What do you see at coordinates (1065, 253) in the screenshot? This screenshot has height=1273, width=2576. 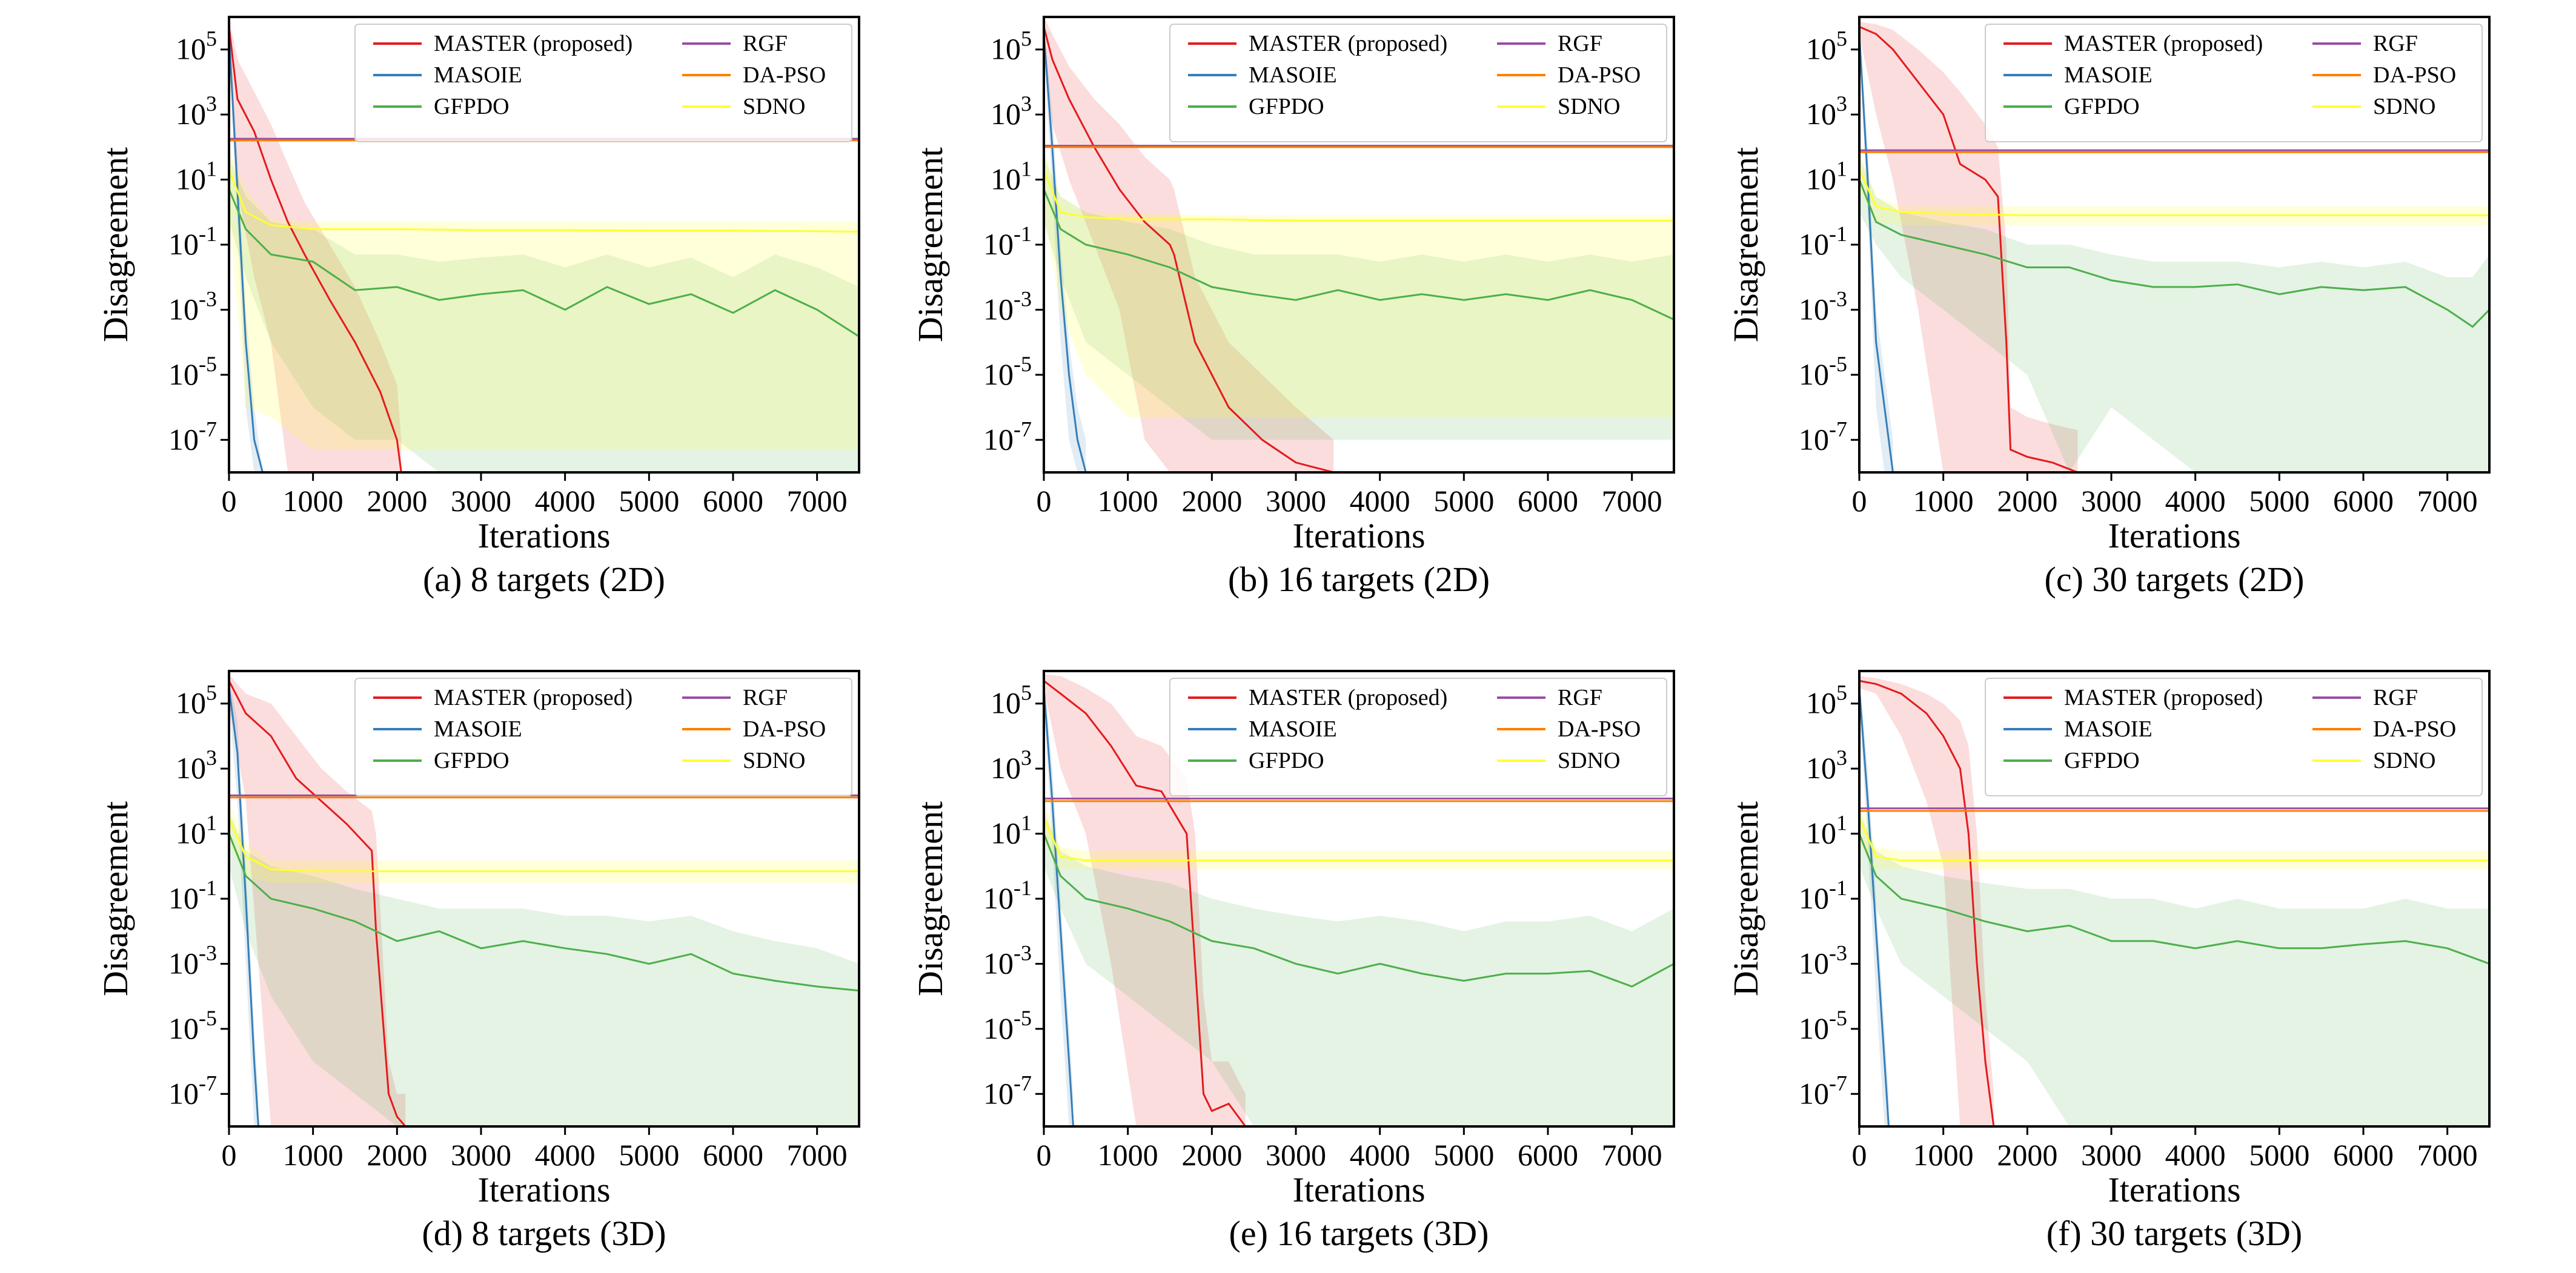 I see `series-line-masoie` at bounding box center [1065, 253].